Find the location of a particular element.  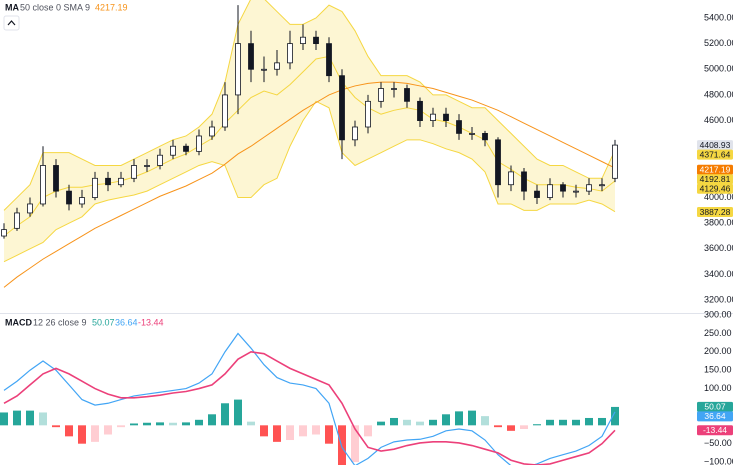

y-tick-label: 300.00 is located at coordinates (718, 314).